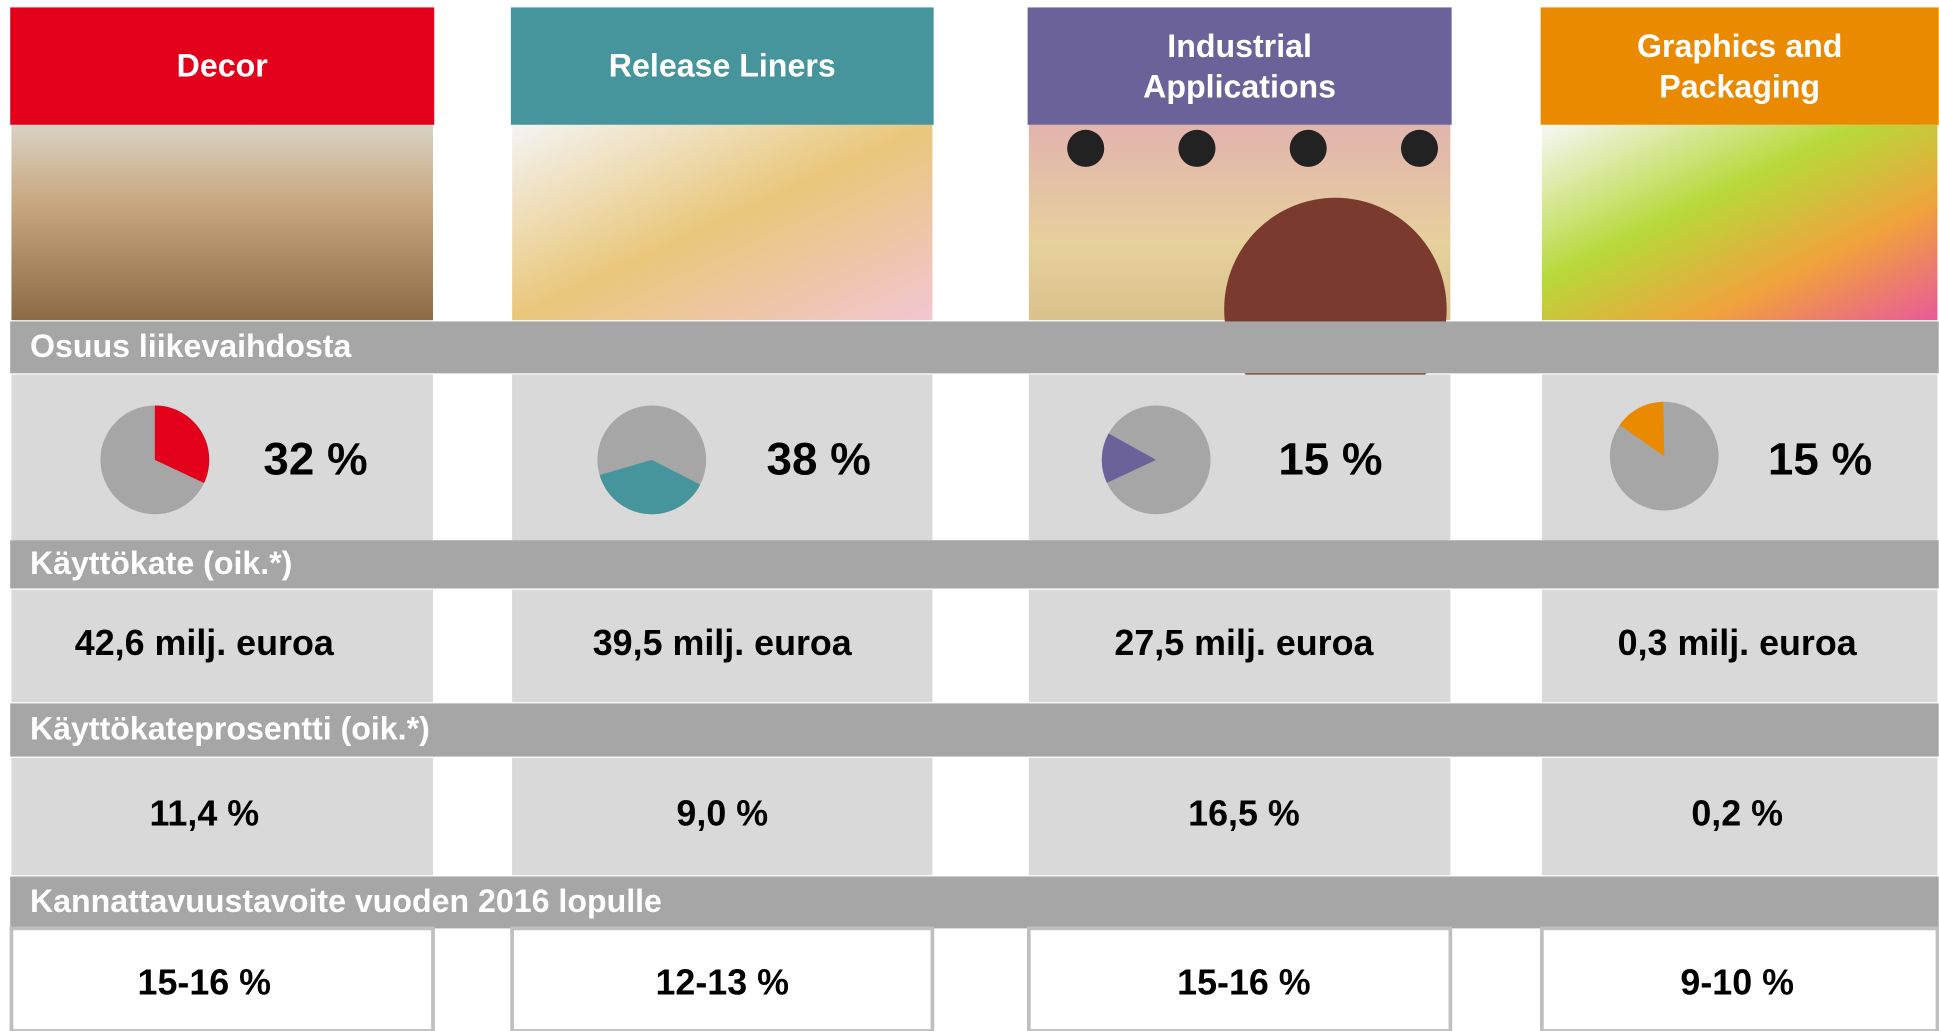  Describe the element at coordinates (723, 983) in the screenshot. I see `target-value: 12-13 %` at that location.